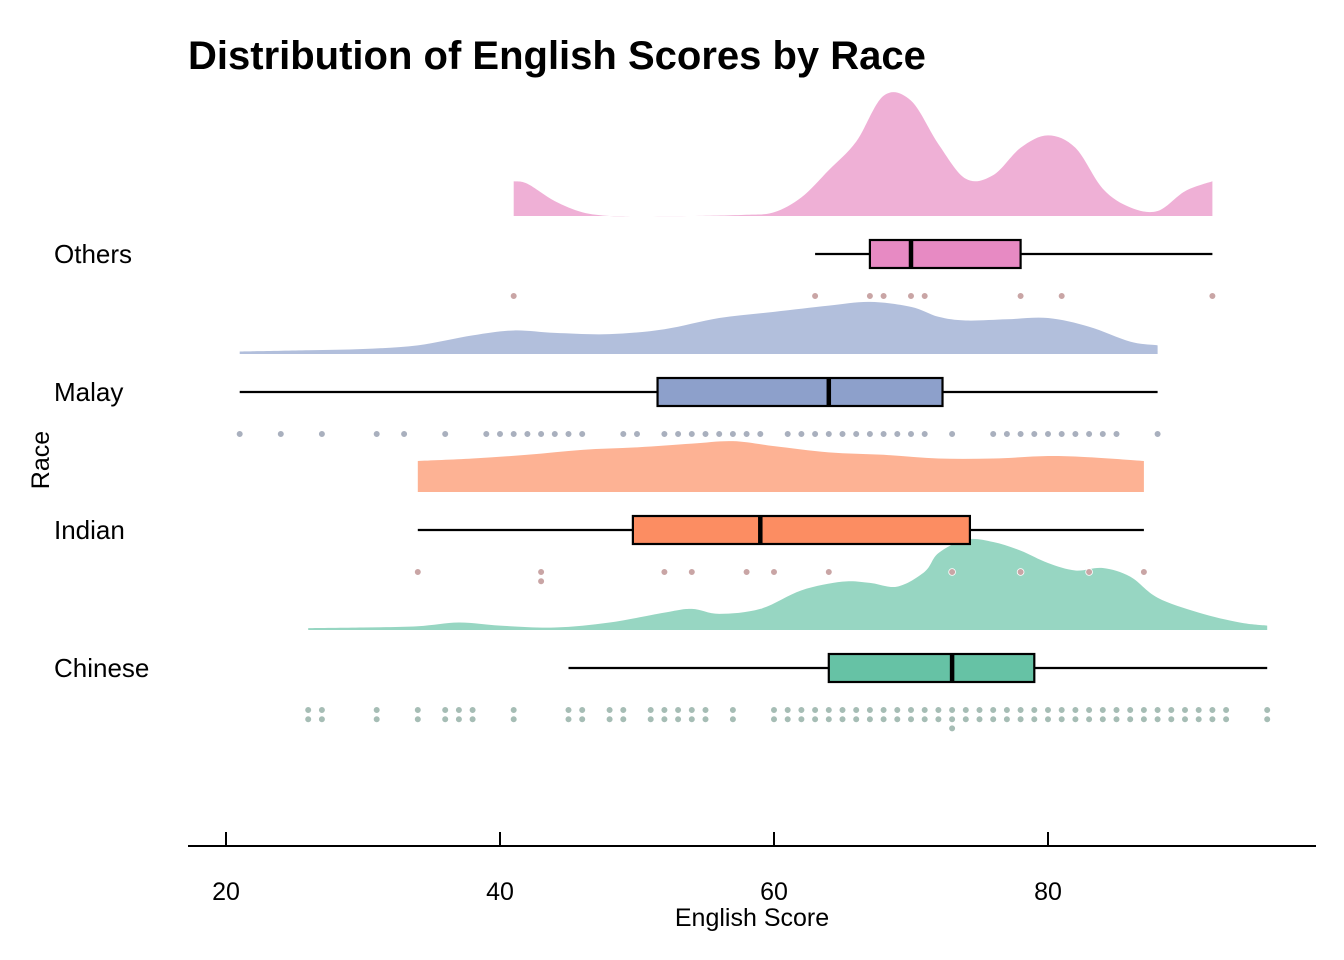  What do you see at coordinates (226, 892) in the screenshot?
I see `x-tick-label: 20` at bounding box center [226, 892].